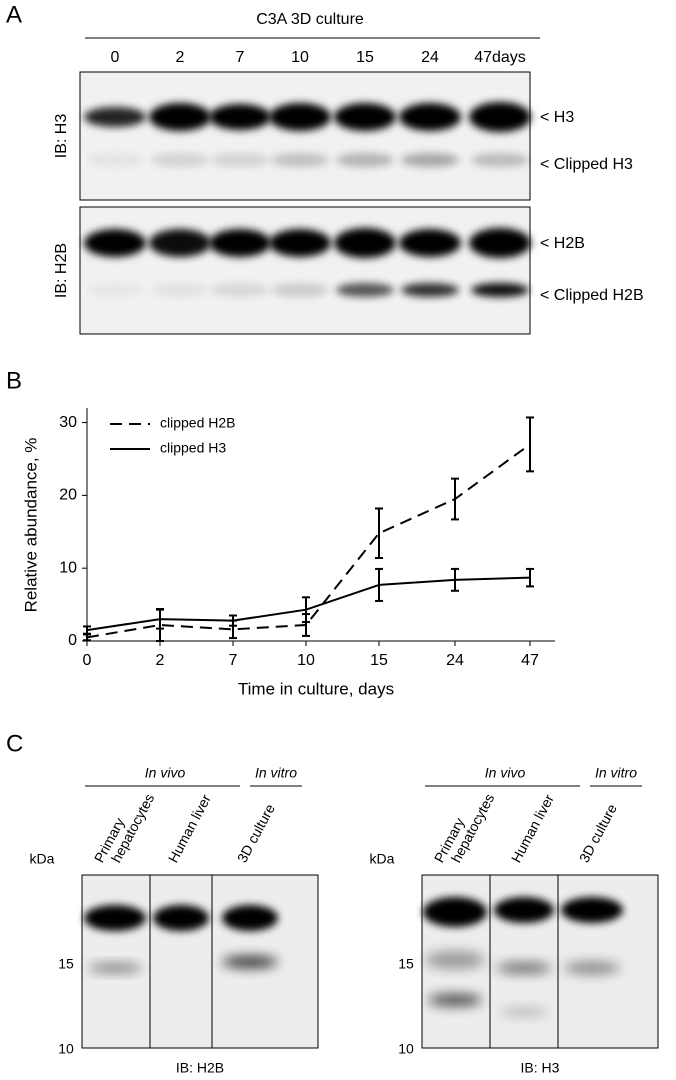 The height and width of the screenshot is (1080, 676). Describe the element at coordinates (72, 640) in the screenshot. I see `y-tick-label: 0` at that location.